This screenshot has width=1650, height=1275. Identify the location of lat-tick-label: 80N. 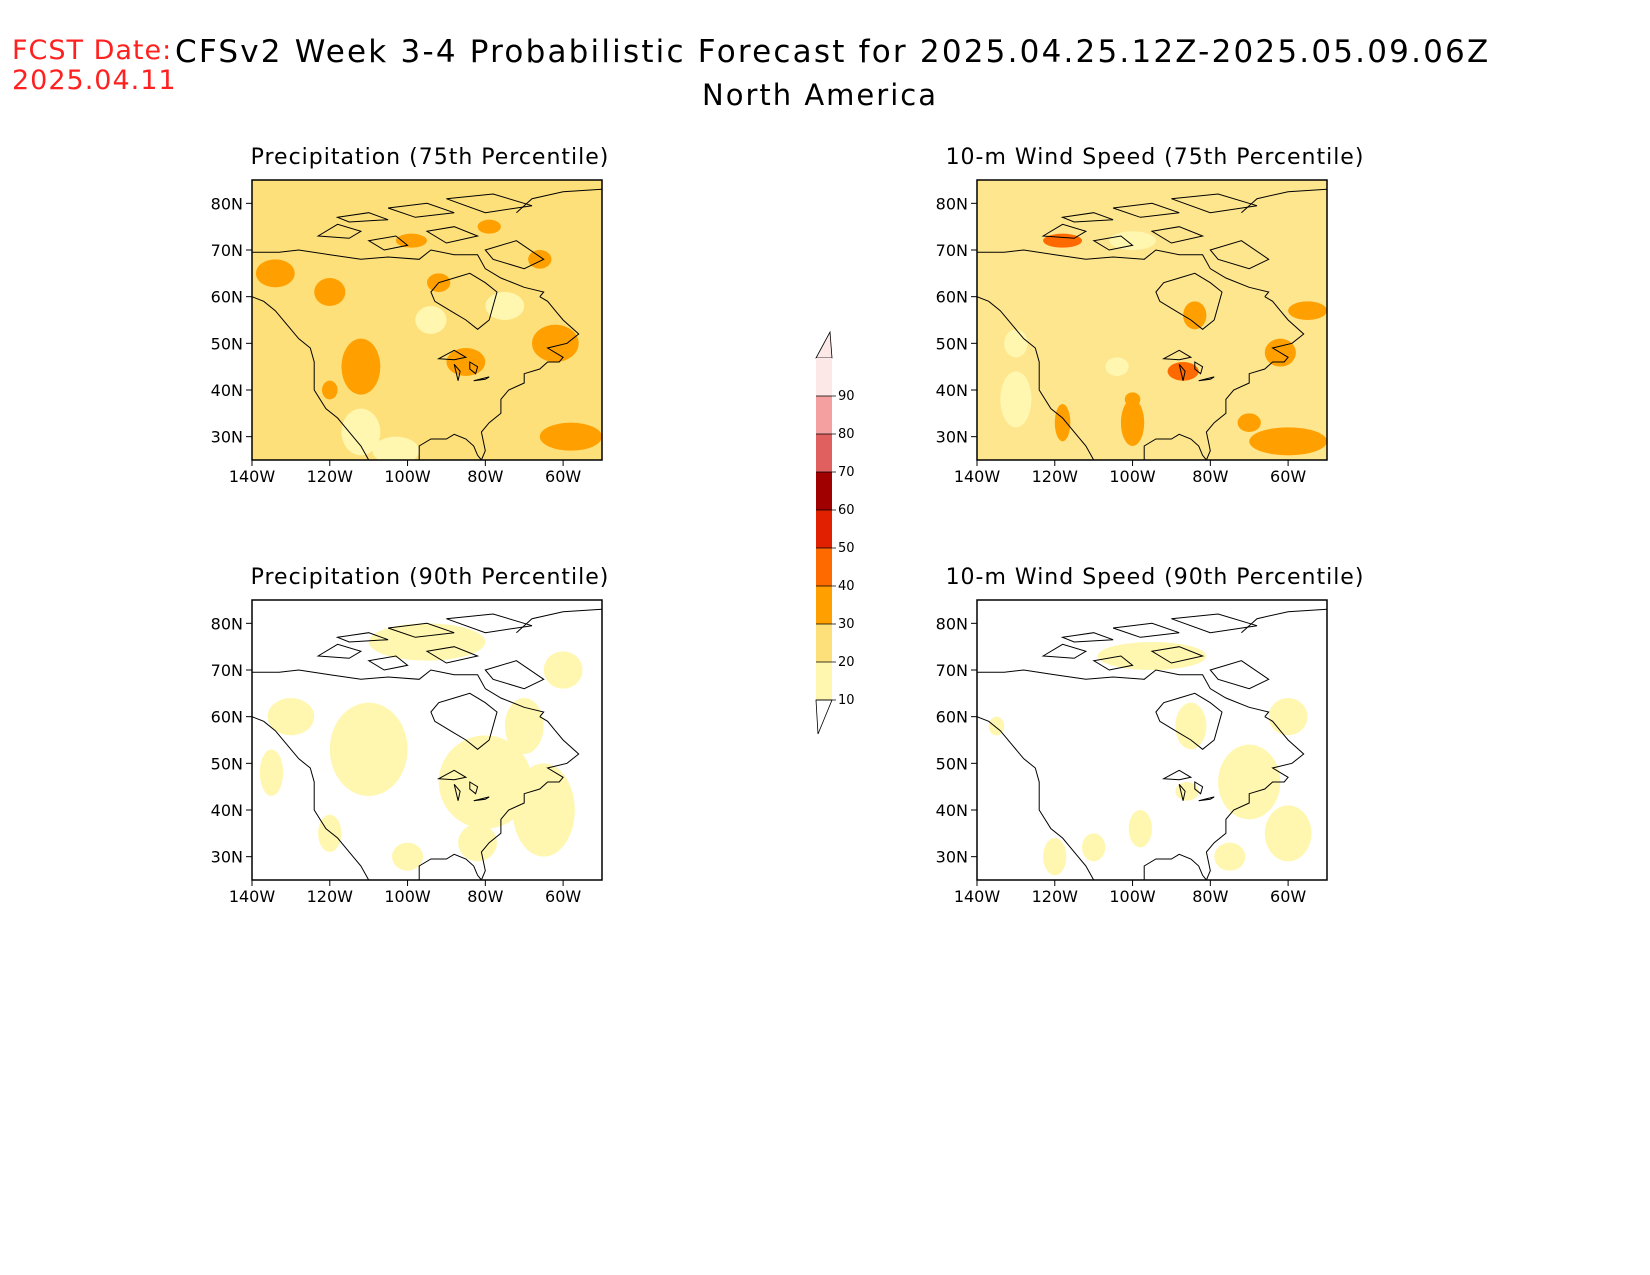
(952, 203).